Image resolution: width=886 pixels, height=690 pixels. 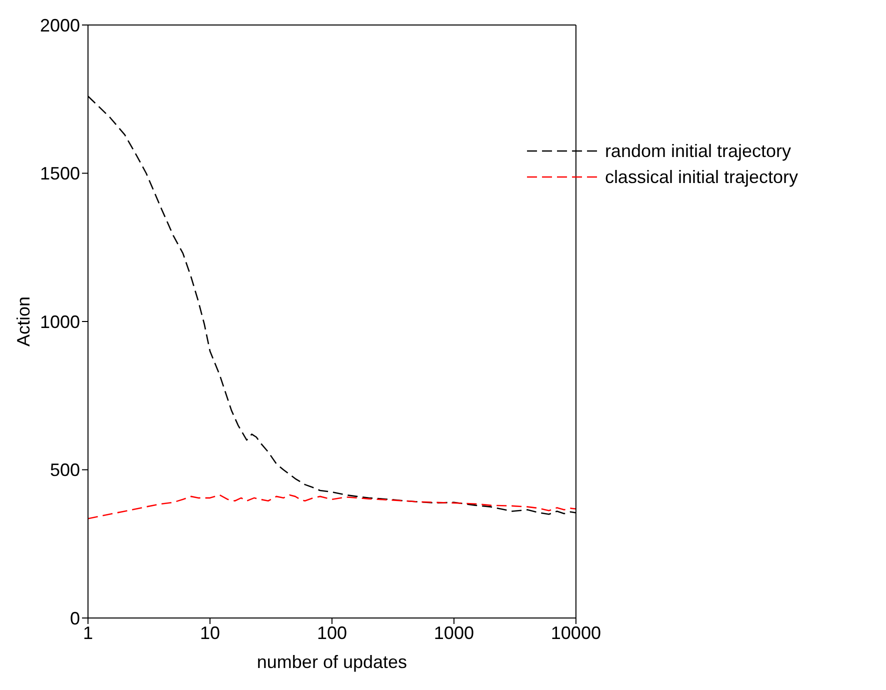 I want to click on y-tick-label: 2000, so click(x=60, y=25).